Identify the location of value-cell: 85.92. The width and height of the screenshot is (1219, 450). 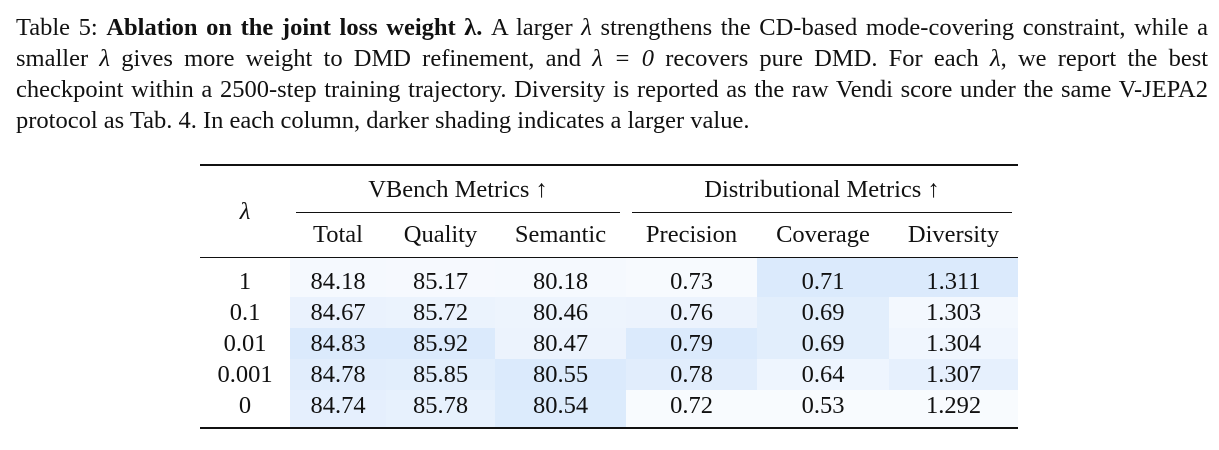
(440, 343).